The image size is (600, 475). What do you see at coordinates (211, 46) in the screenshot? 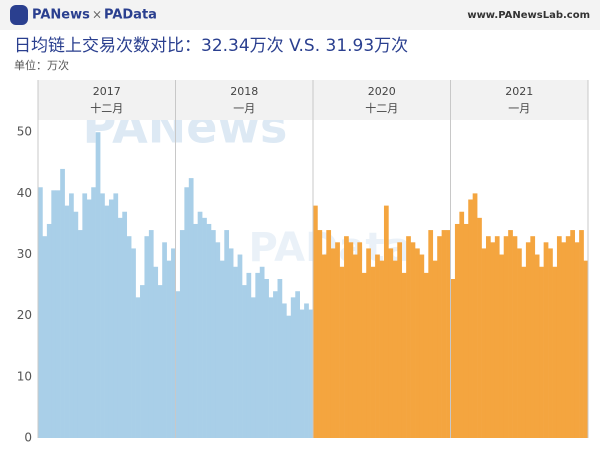
I see `chart-title: 日均链上交易次数对比：32.34万次 V.S. 31.93万次` at bounding box center [211, 46].